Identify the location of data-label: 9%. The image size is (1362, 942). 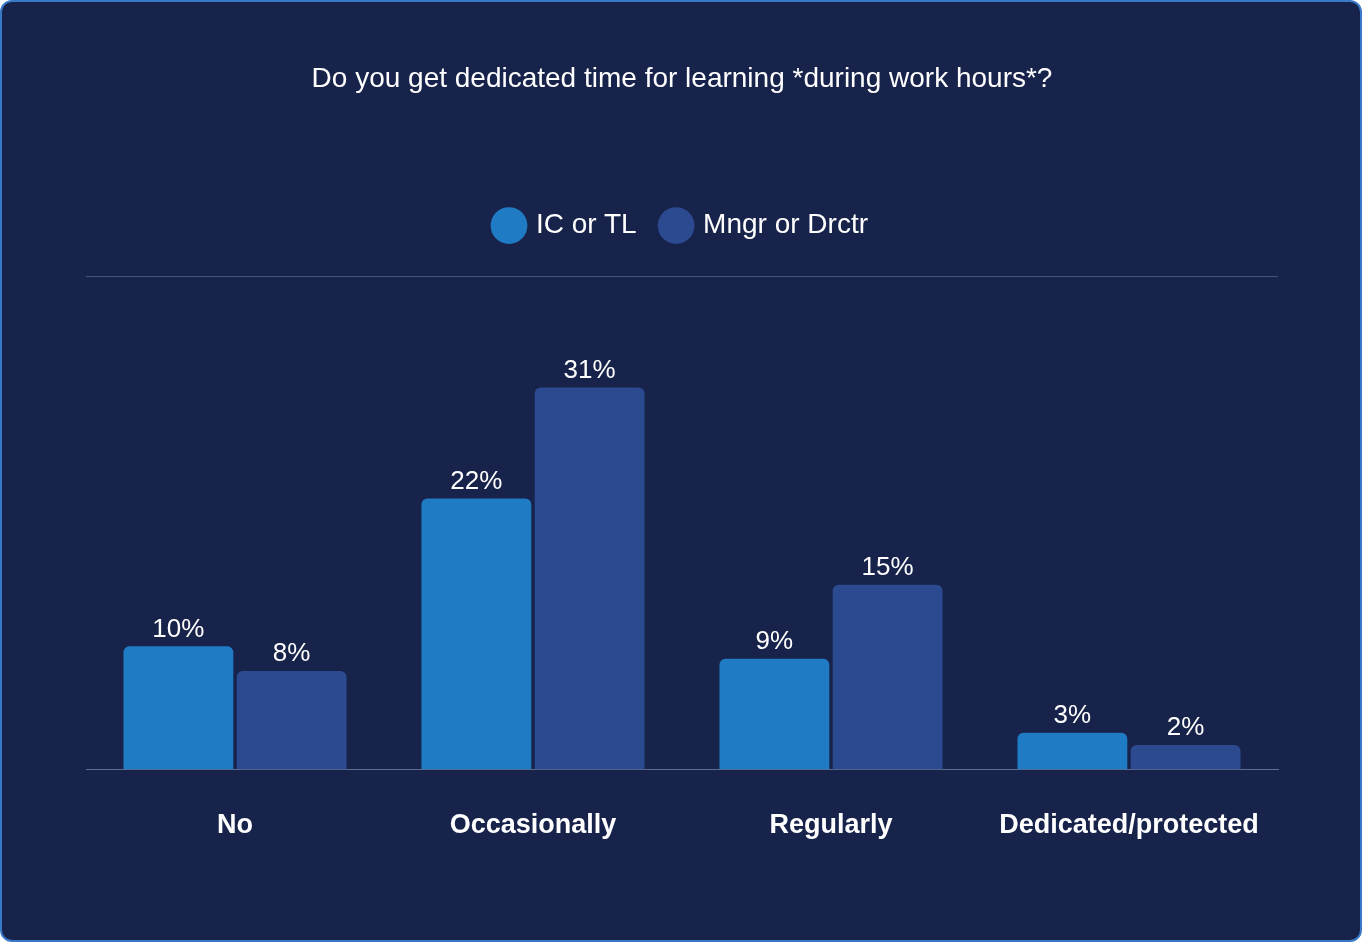
(774, 639).